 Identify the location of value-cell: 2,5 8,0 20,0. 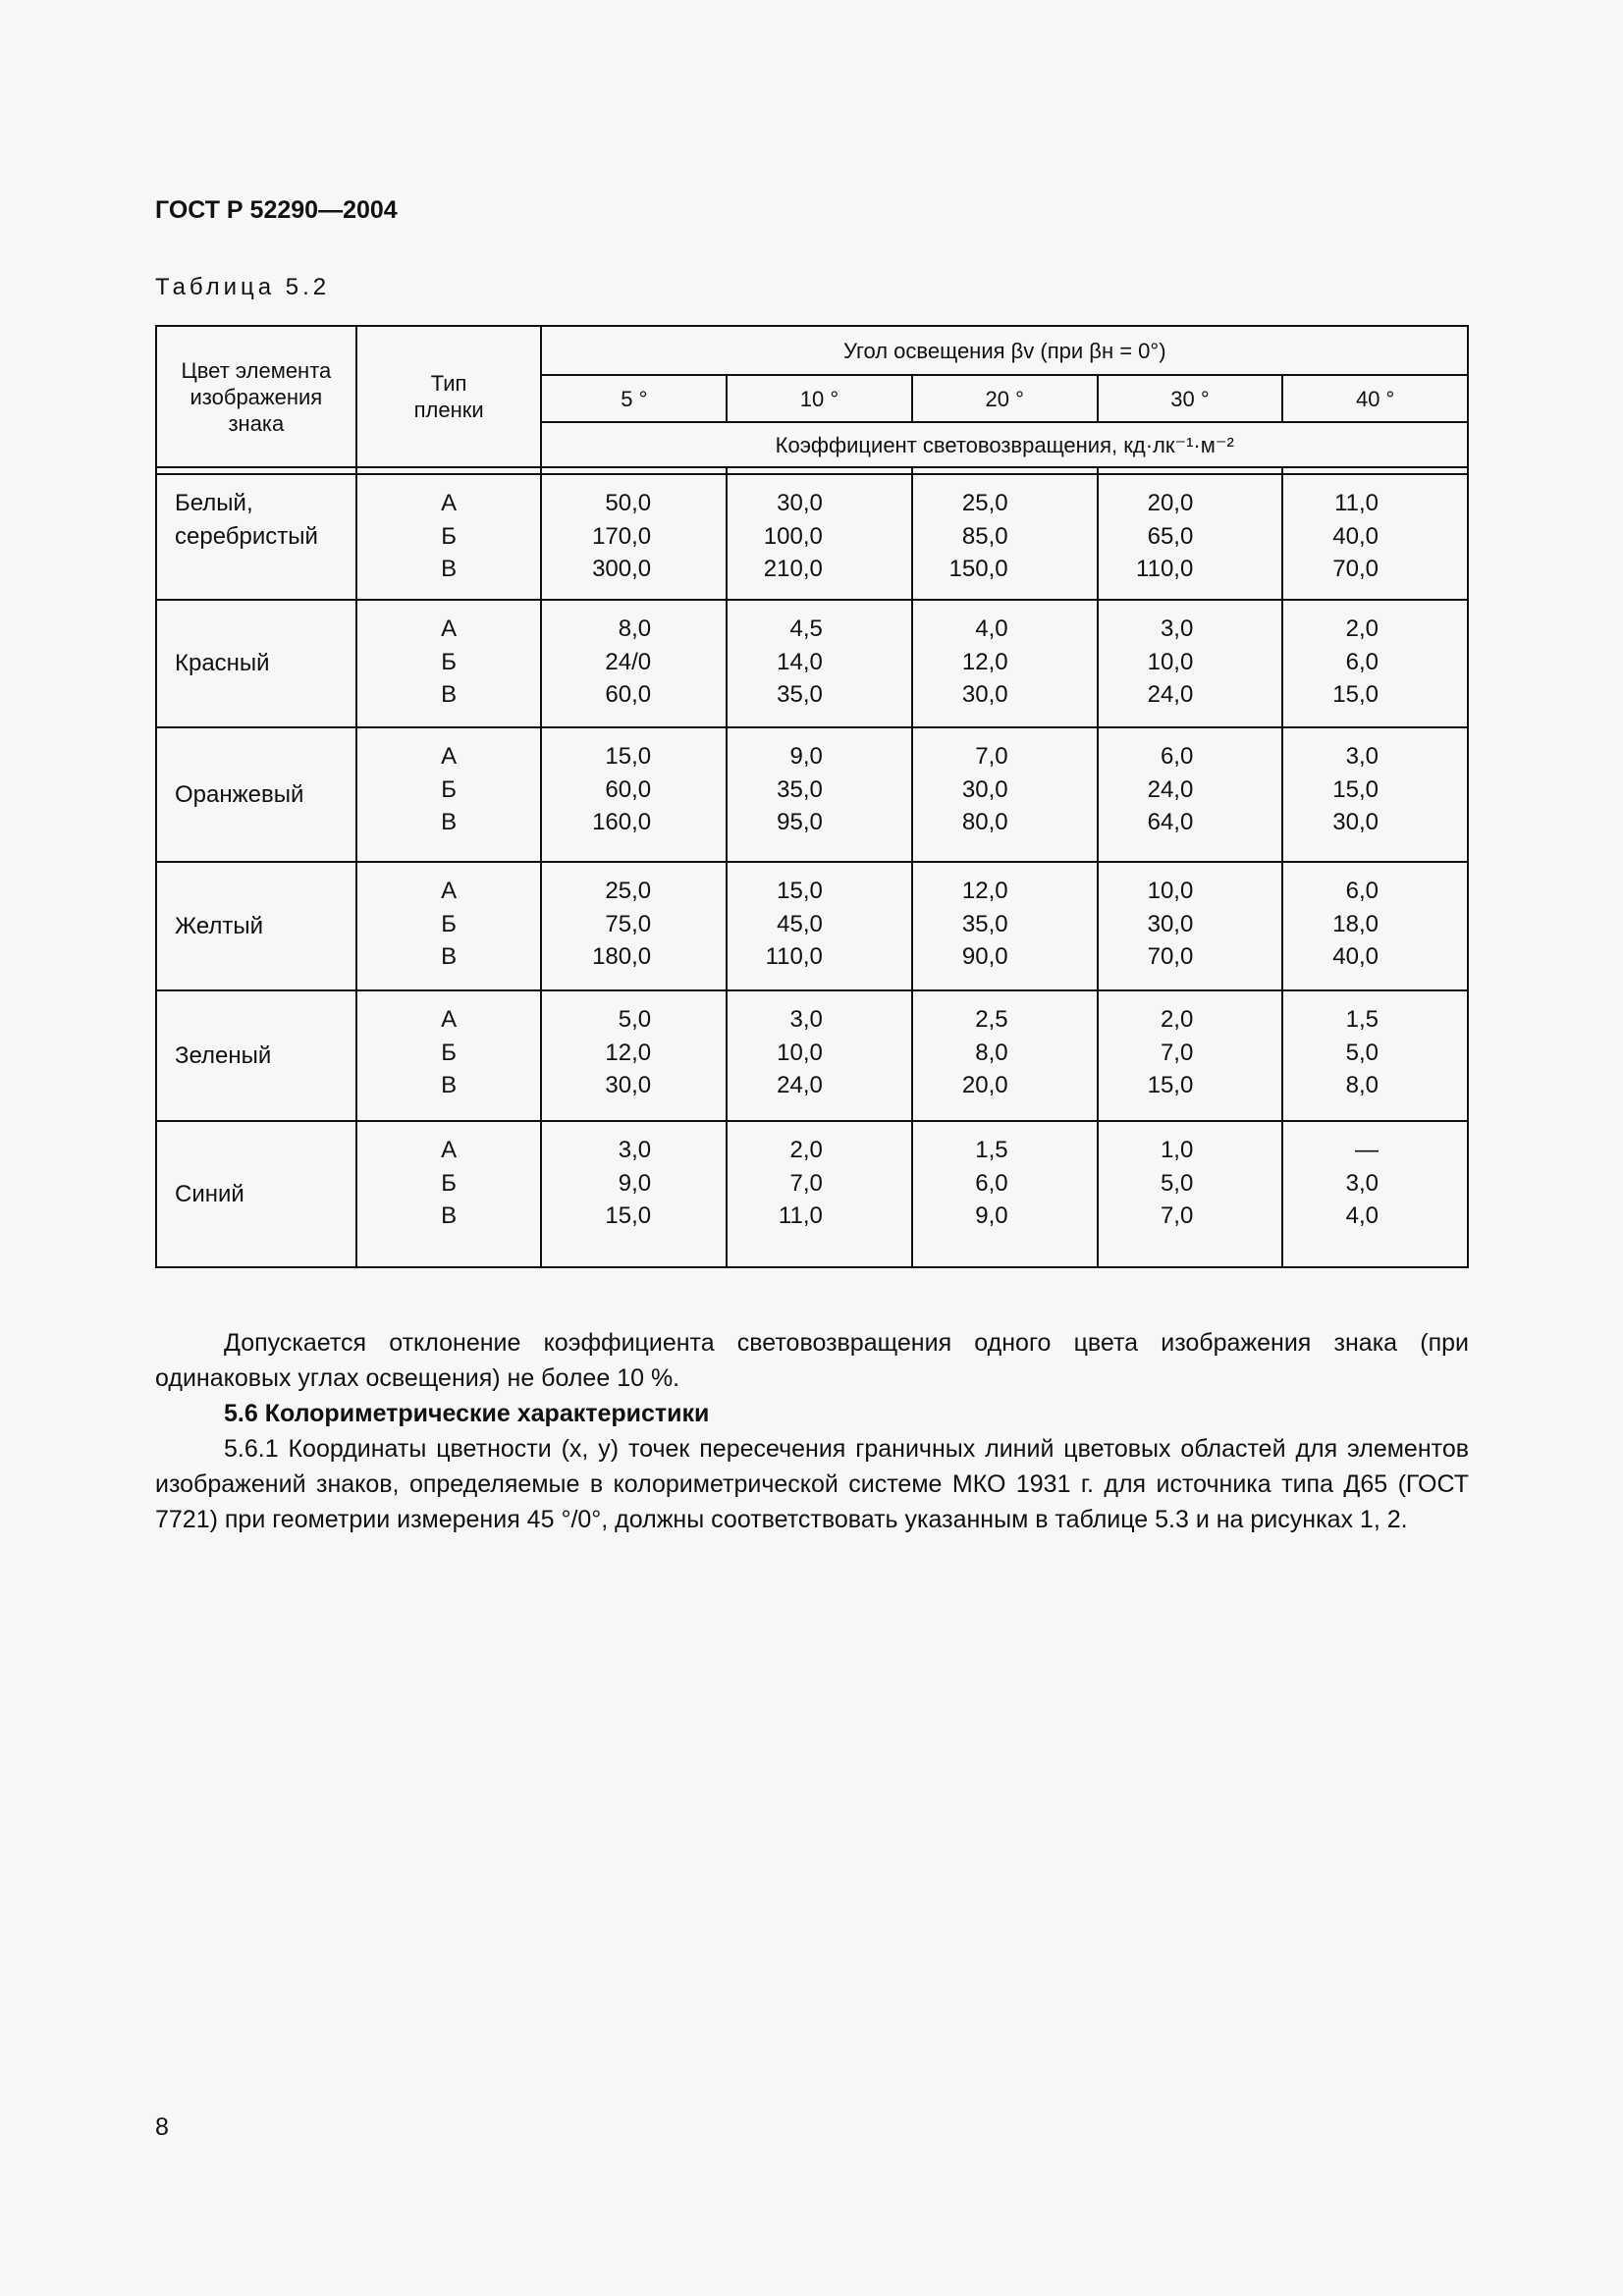
(1004, 1056).